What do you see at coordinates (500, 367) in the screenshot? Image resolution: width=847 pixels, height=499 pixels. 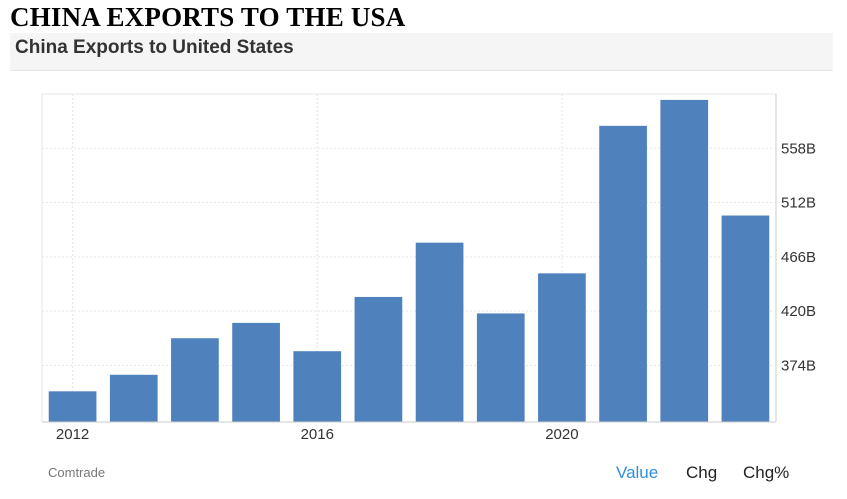 I see `bar-2019` at bounding box center [500, 367].